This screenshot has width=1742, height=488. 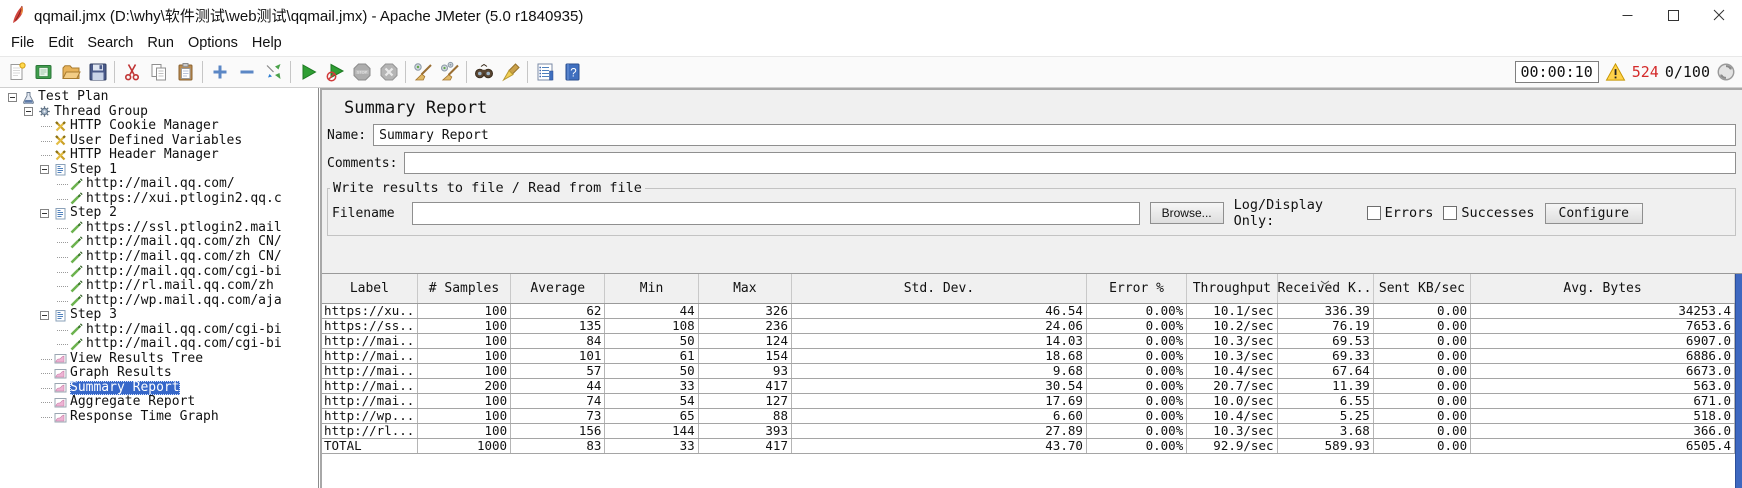 I want to click on clear-all-icon, so click(x=449, y=71).